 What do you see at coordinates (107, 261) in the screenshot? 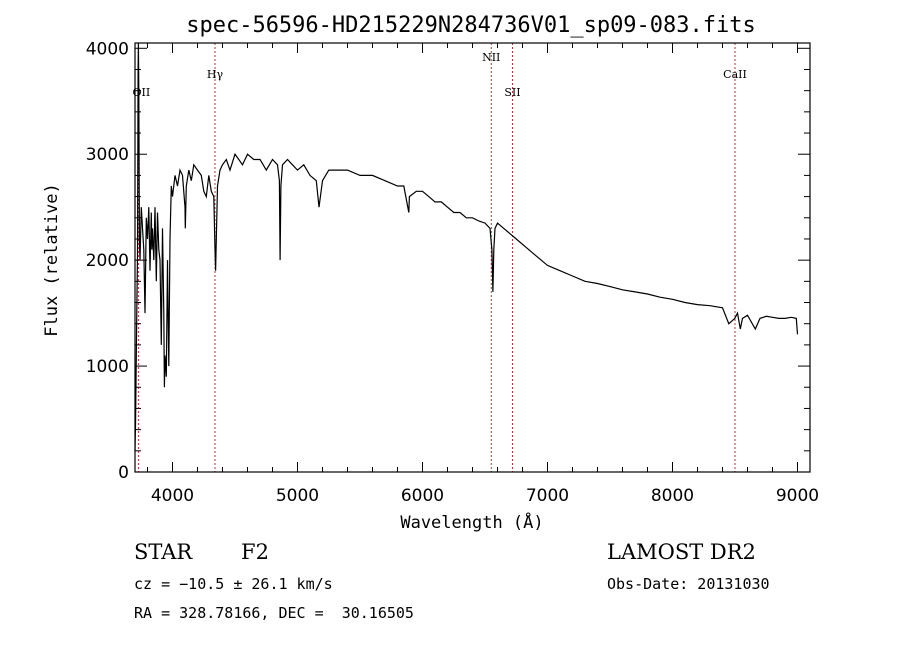
I see `y-tick-label: 2000` at bounding box center [107, 261].